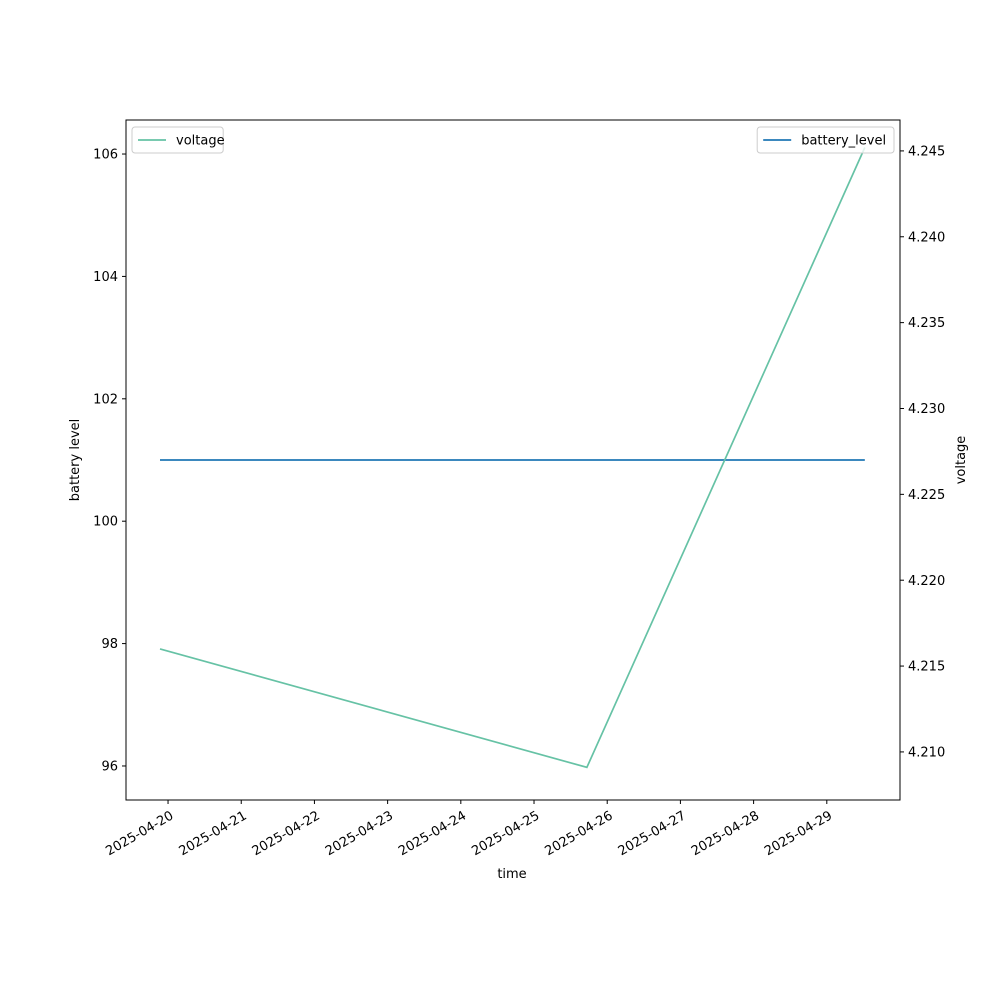  Describe the element at coordinates (926, 752) in the screenshot. I see `y2-tick-label: 4.210` at that location.